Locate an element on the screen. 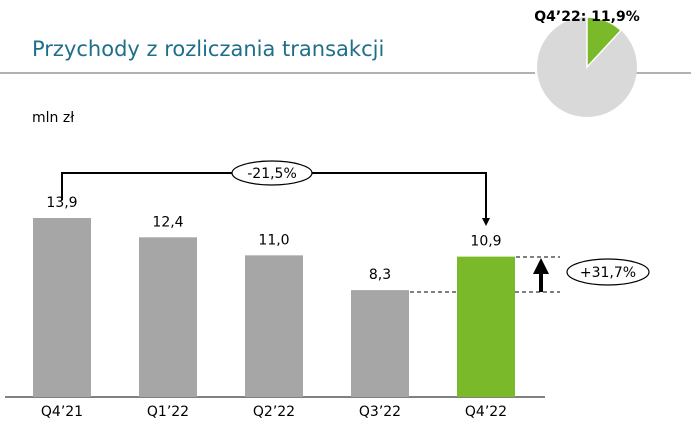  annotation: +31,7% is located at coordinates (608, 273).